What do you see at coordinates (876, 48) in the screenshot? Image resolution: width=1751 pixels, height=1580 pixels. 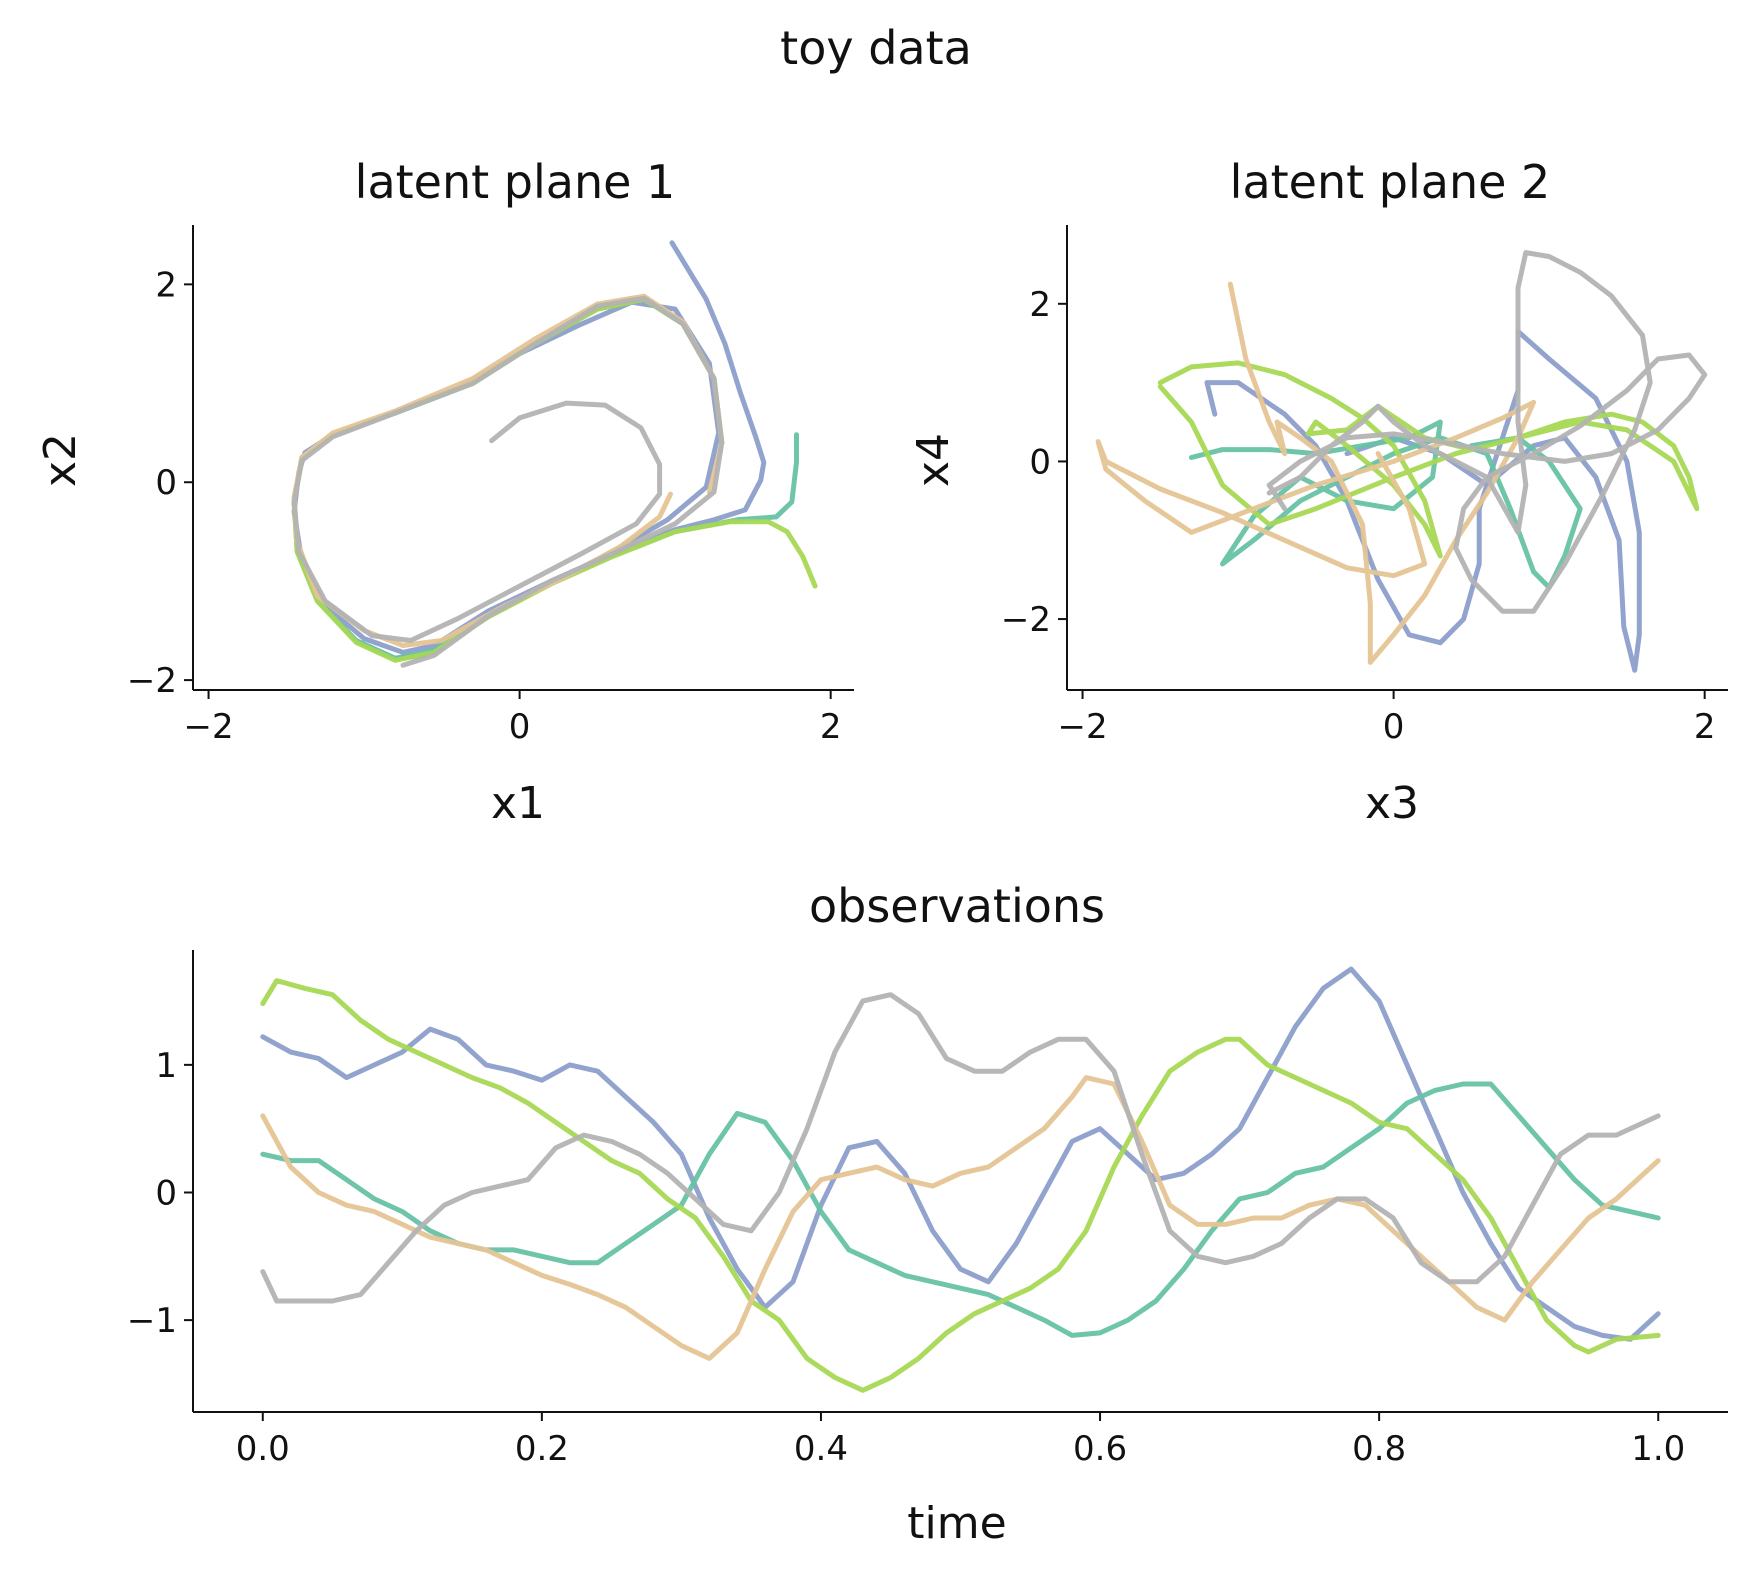 I see `figure-suptitle: toy data` at bounding box center [876, 48].